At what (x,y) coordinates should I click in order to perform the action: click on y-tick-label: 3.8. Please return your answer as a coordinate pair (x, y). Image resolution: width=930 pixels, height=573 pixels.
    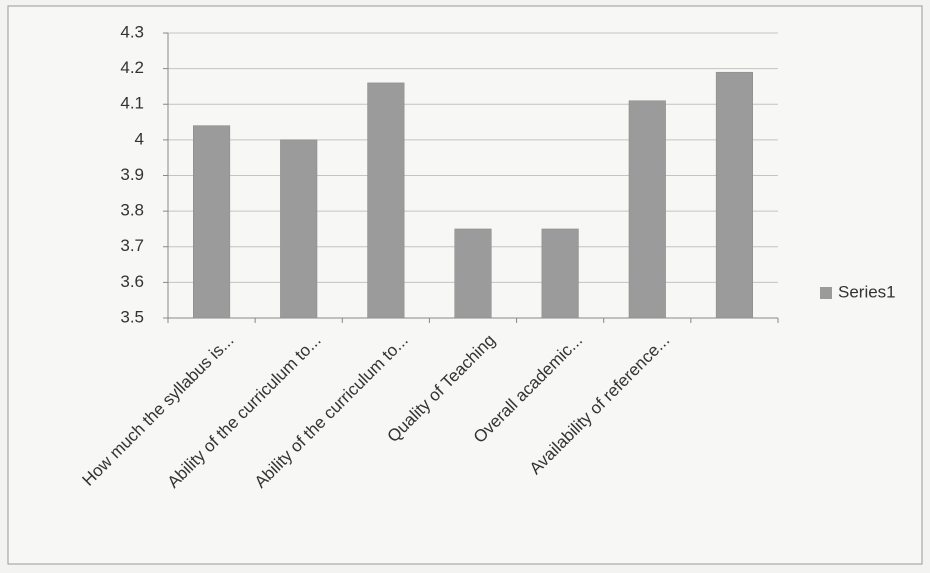
    Looking at the image, I should click on (132, 210).